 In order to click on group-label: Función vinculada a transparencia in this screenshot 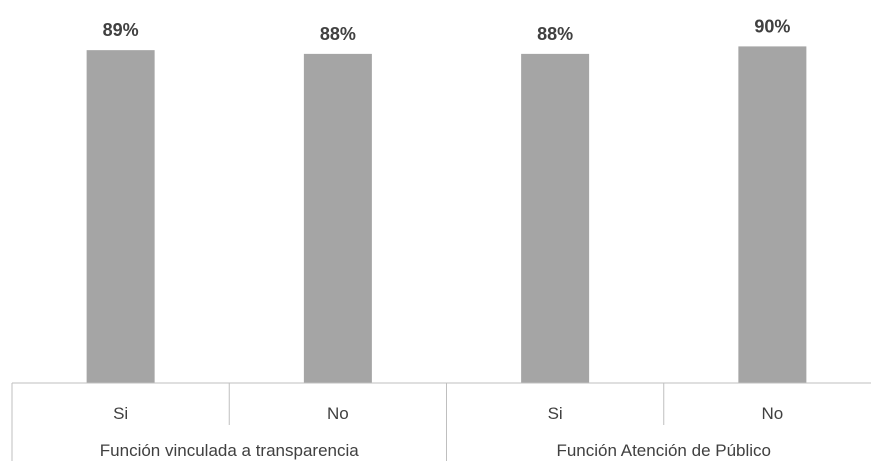, I will do `click(229, 450)`.